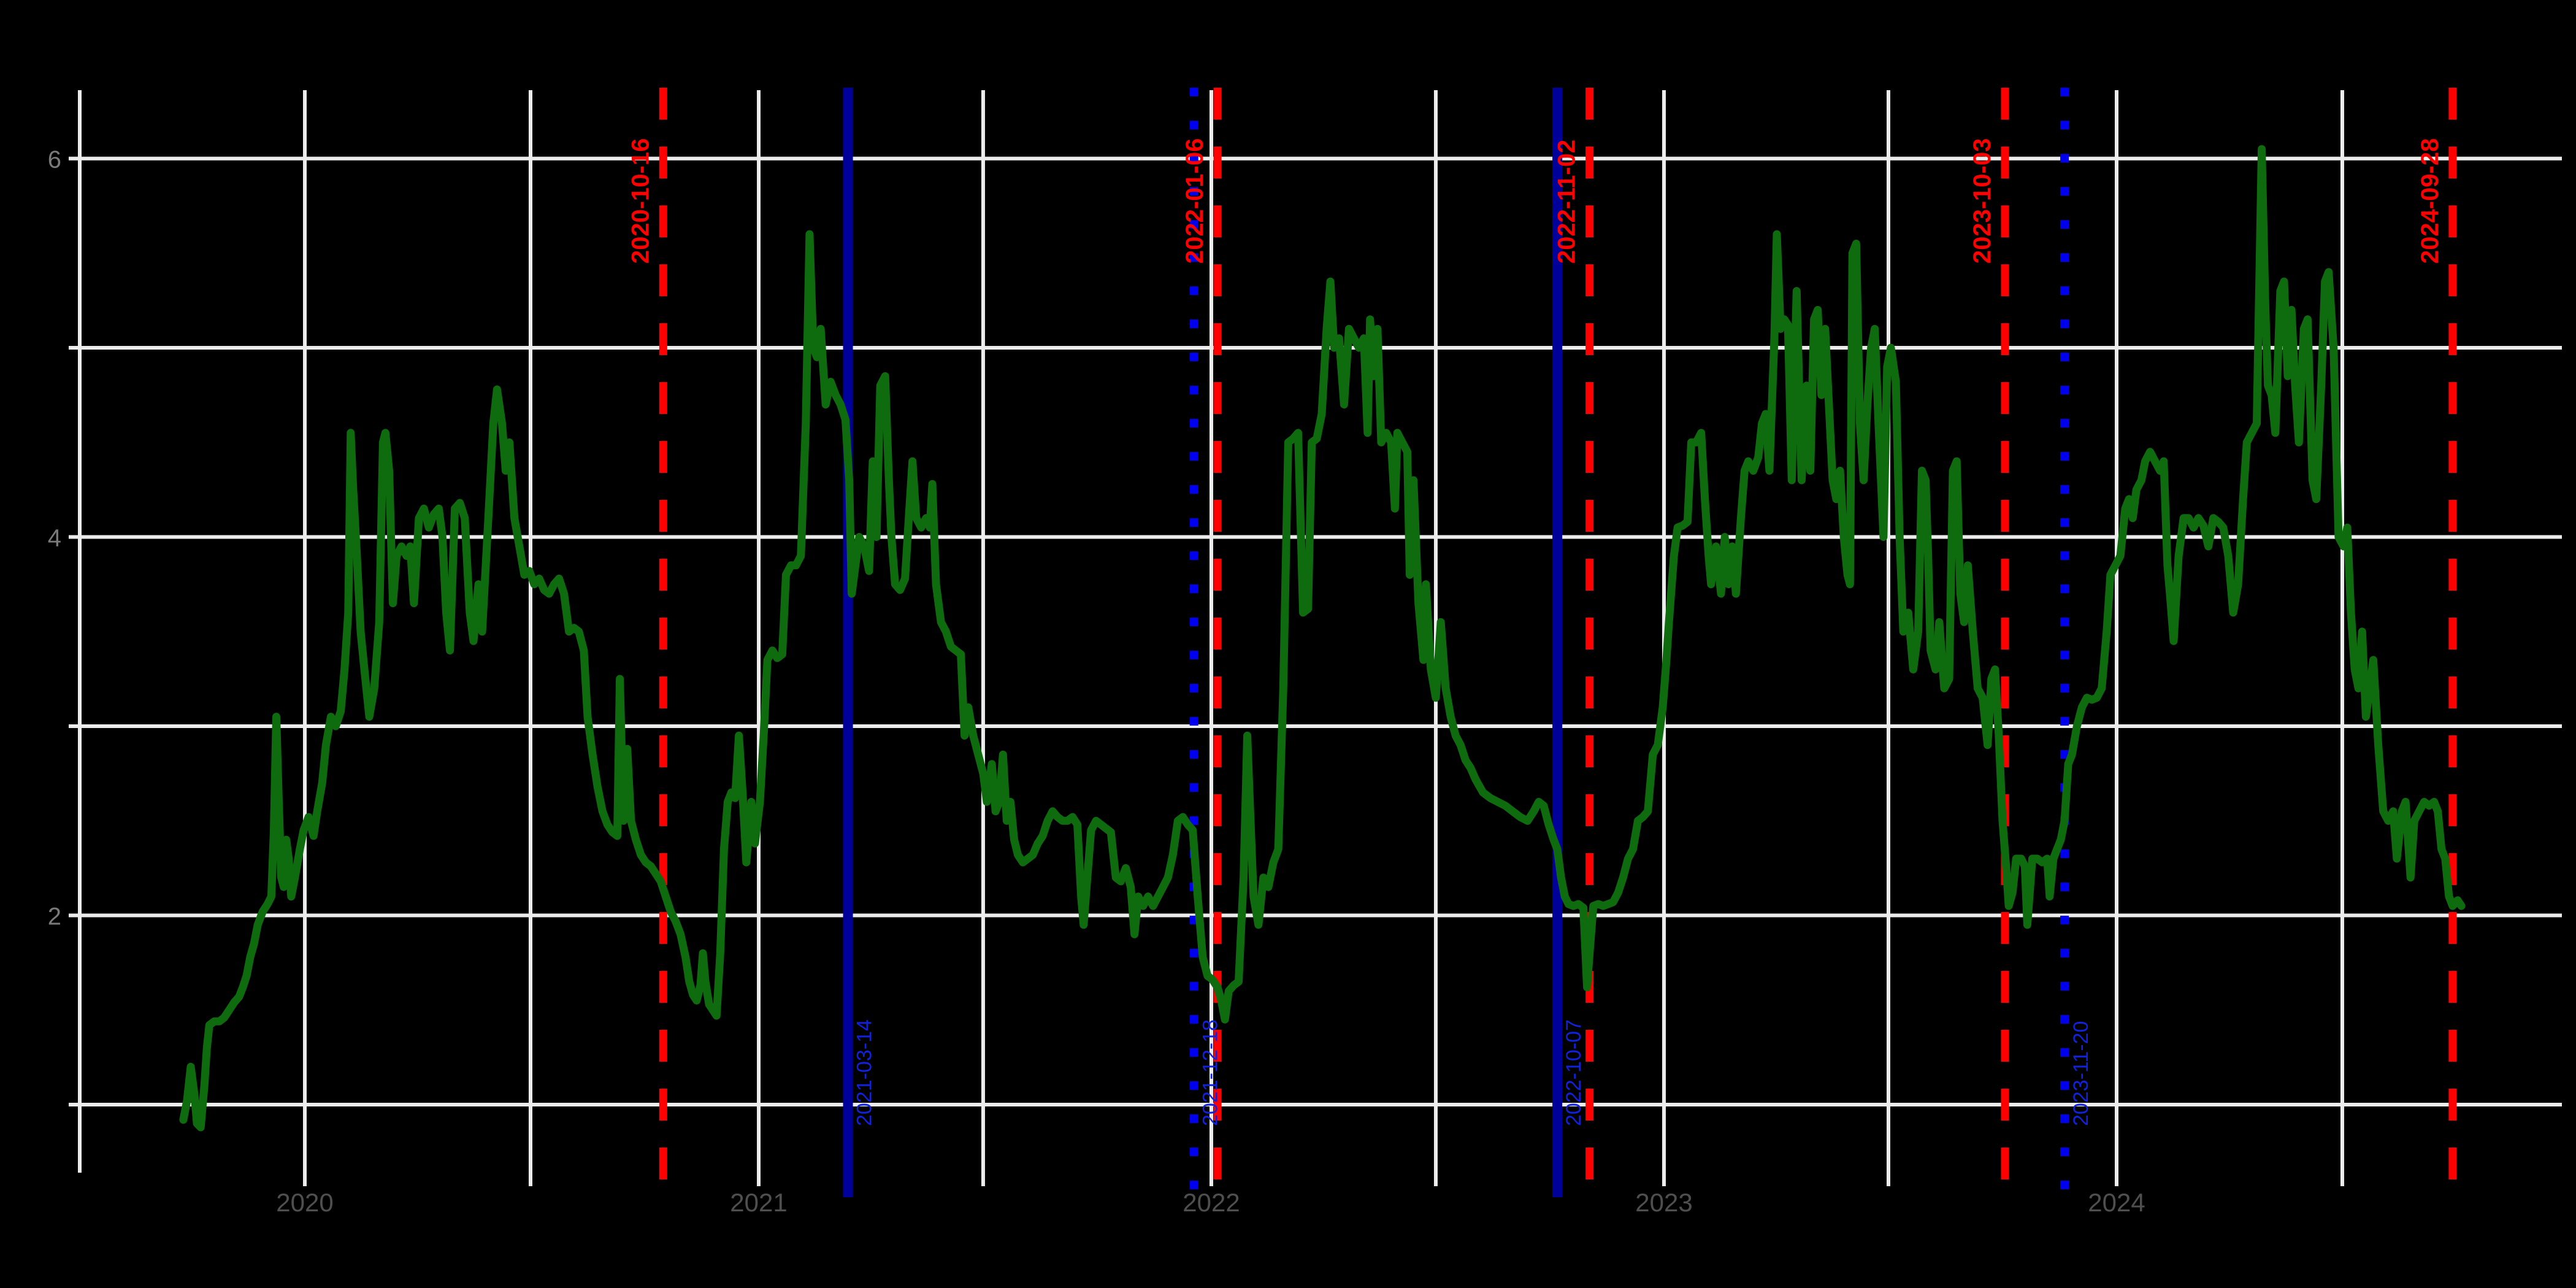 The image size is (2576, 1288). I want to click on x-tick-label: 2023, so click(1663, 1202).